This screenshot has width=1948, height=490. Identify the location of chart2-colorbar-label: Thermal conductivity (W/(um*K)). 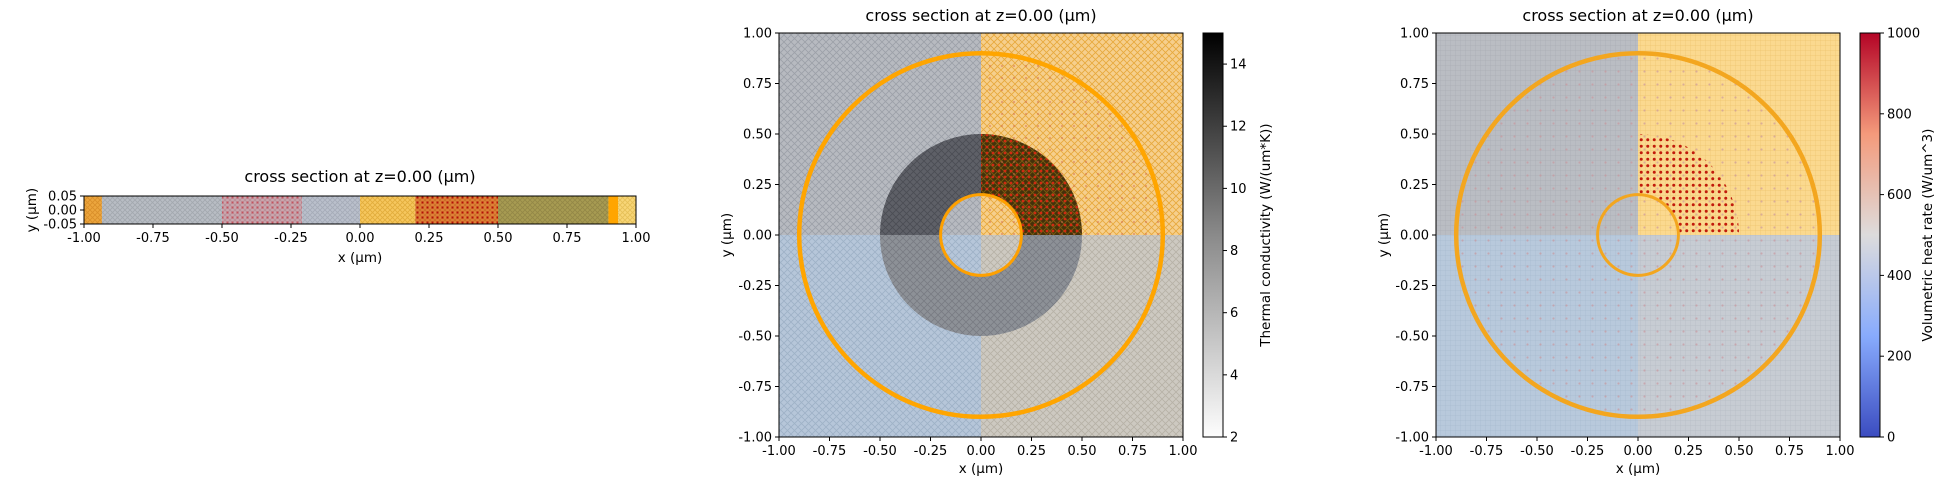
(1265, 235).